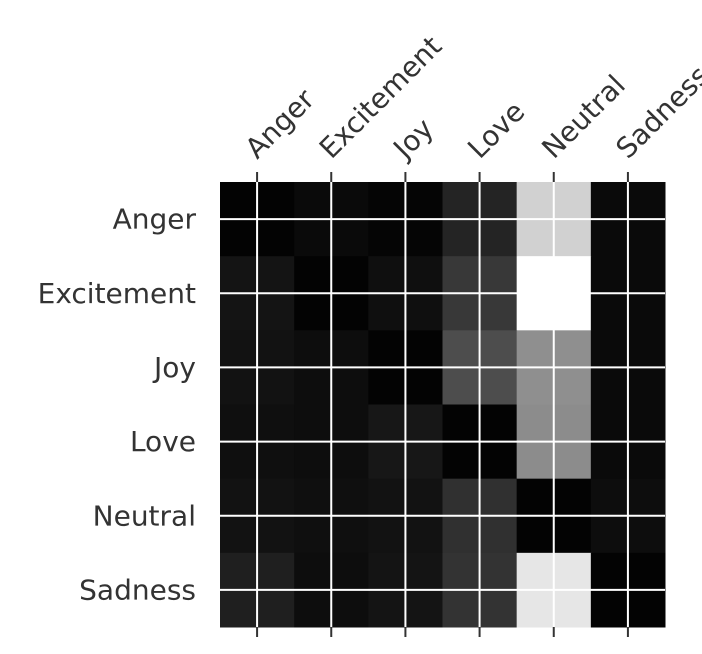 The height and width of the screenshot is (654, 702). I want to click on x-tick-label: Joy, so click(413, 139).